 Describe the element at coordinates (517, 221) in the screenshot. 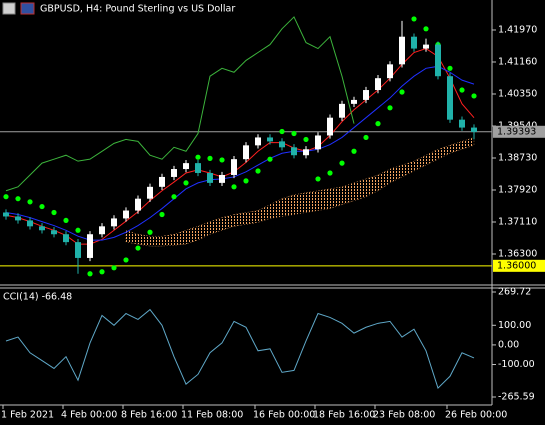

I see `y-tick-label: 1.37110` at that location.